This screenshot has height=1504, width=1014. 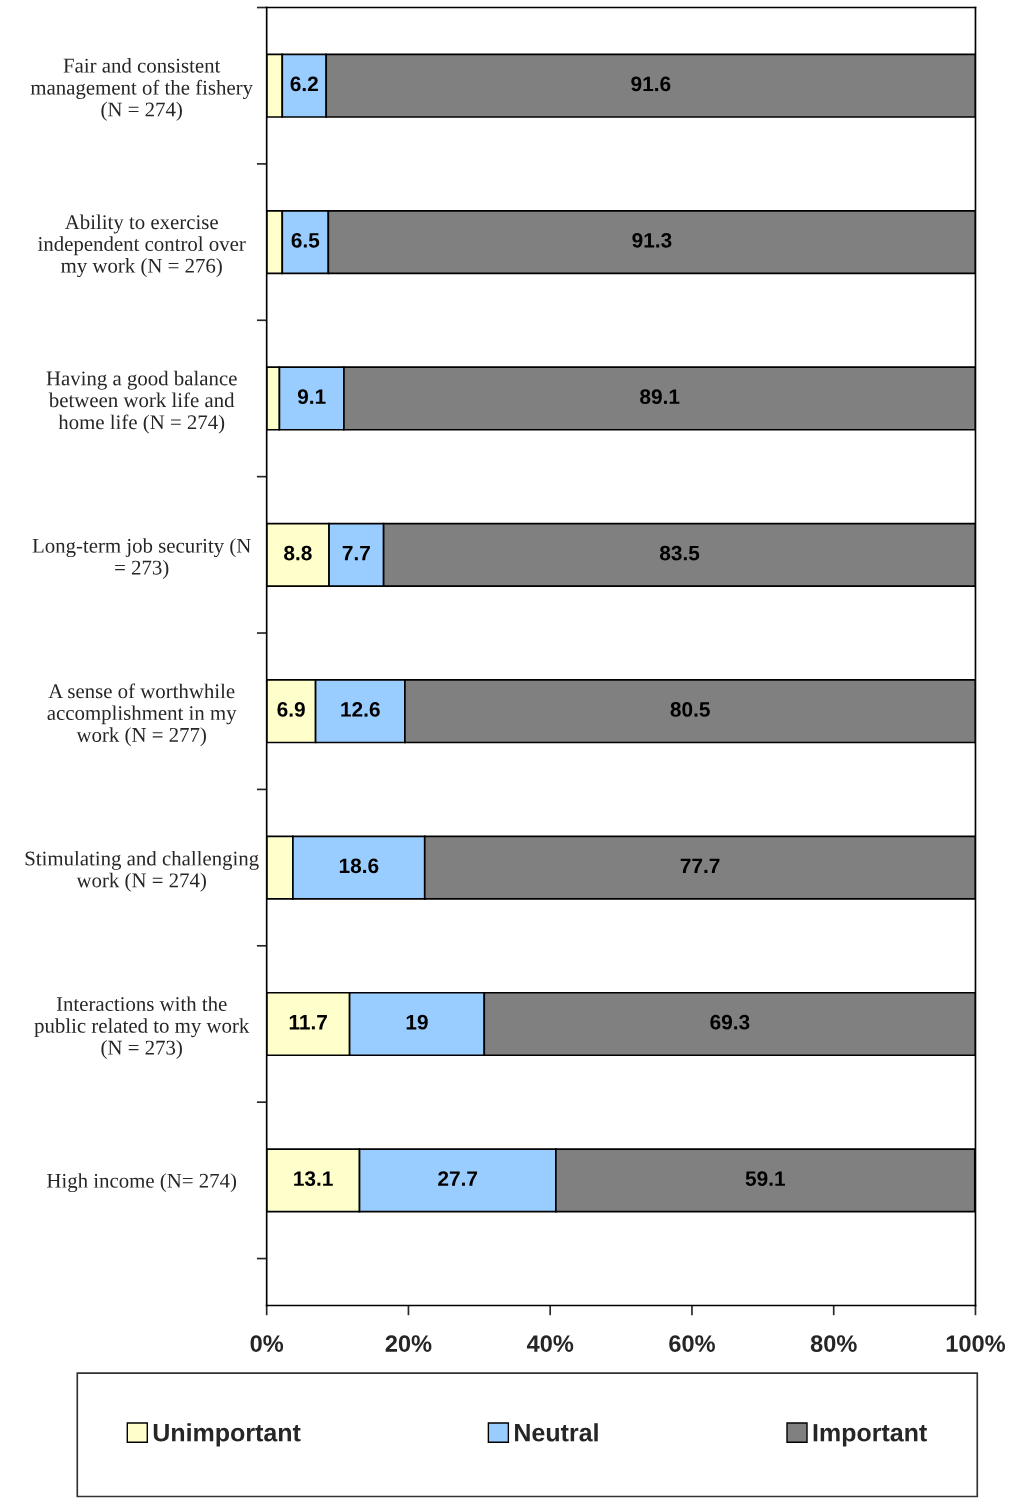 What do you see at coordinates (730, 1022) in the screenshot?
I see `data-label: 69.3` at bounding box center [730, 1022].